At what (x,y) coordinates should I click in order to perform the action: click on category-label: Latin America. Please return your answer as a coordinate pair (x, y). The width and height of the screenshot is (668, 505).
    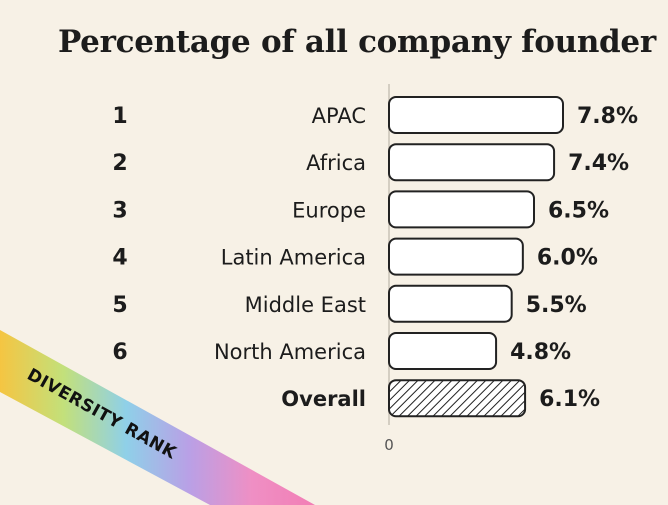
    Looking at the image, I should click on (293, 258).